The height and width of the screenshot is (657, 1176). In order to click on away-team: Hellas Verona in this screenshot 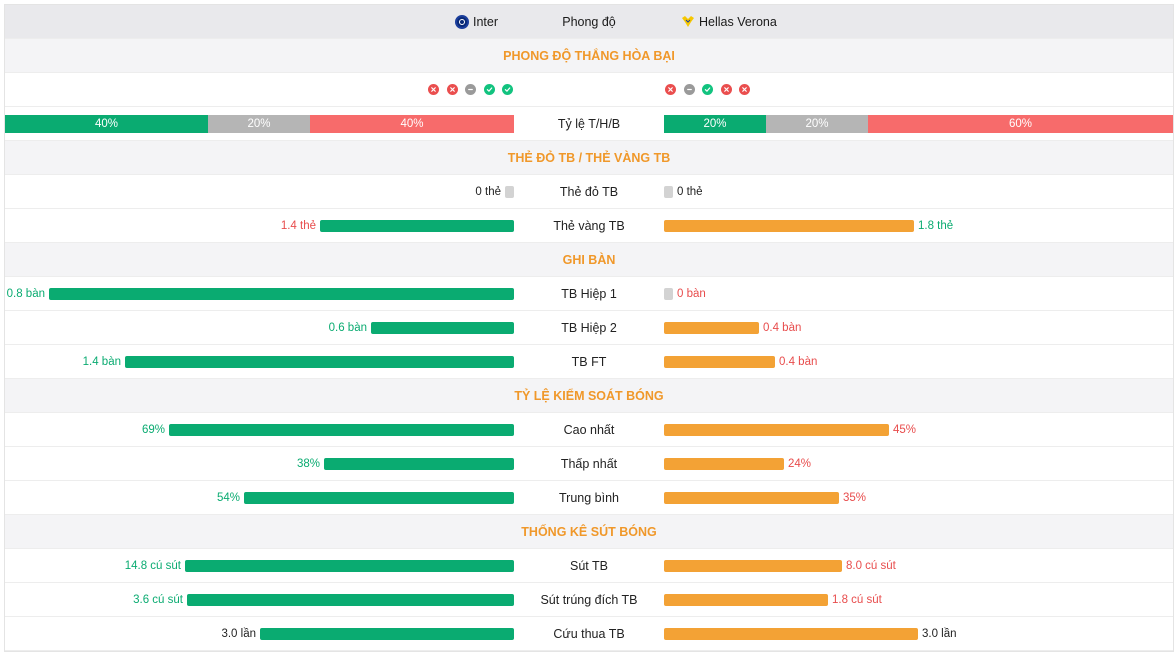, I will do `click(729, 22)`.